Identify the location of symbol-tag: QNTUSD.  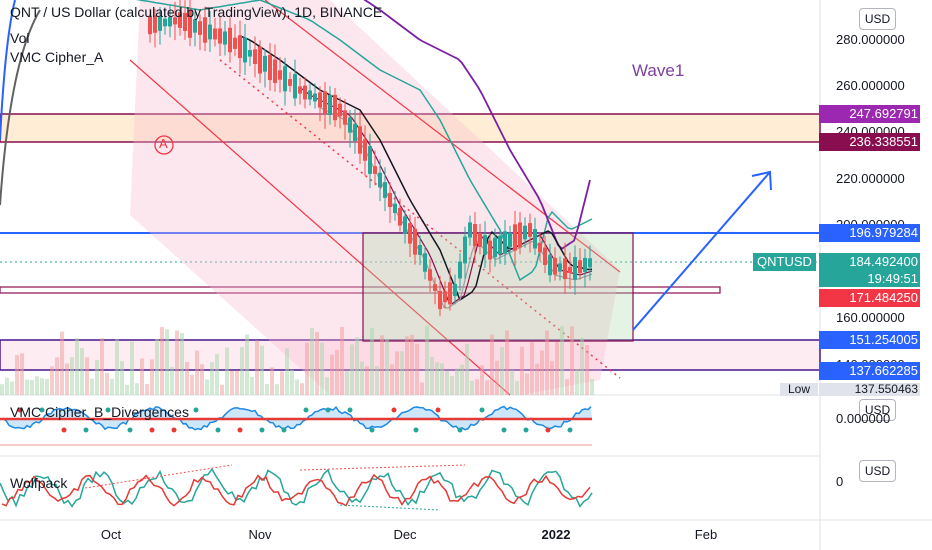
(784, 262).